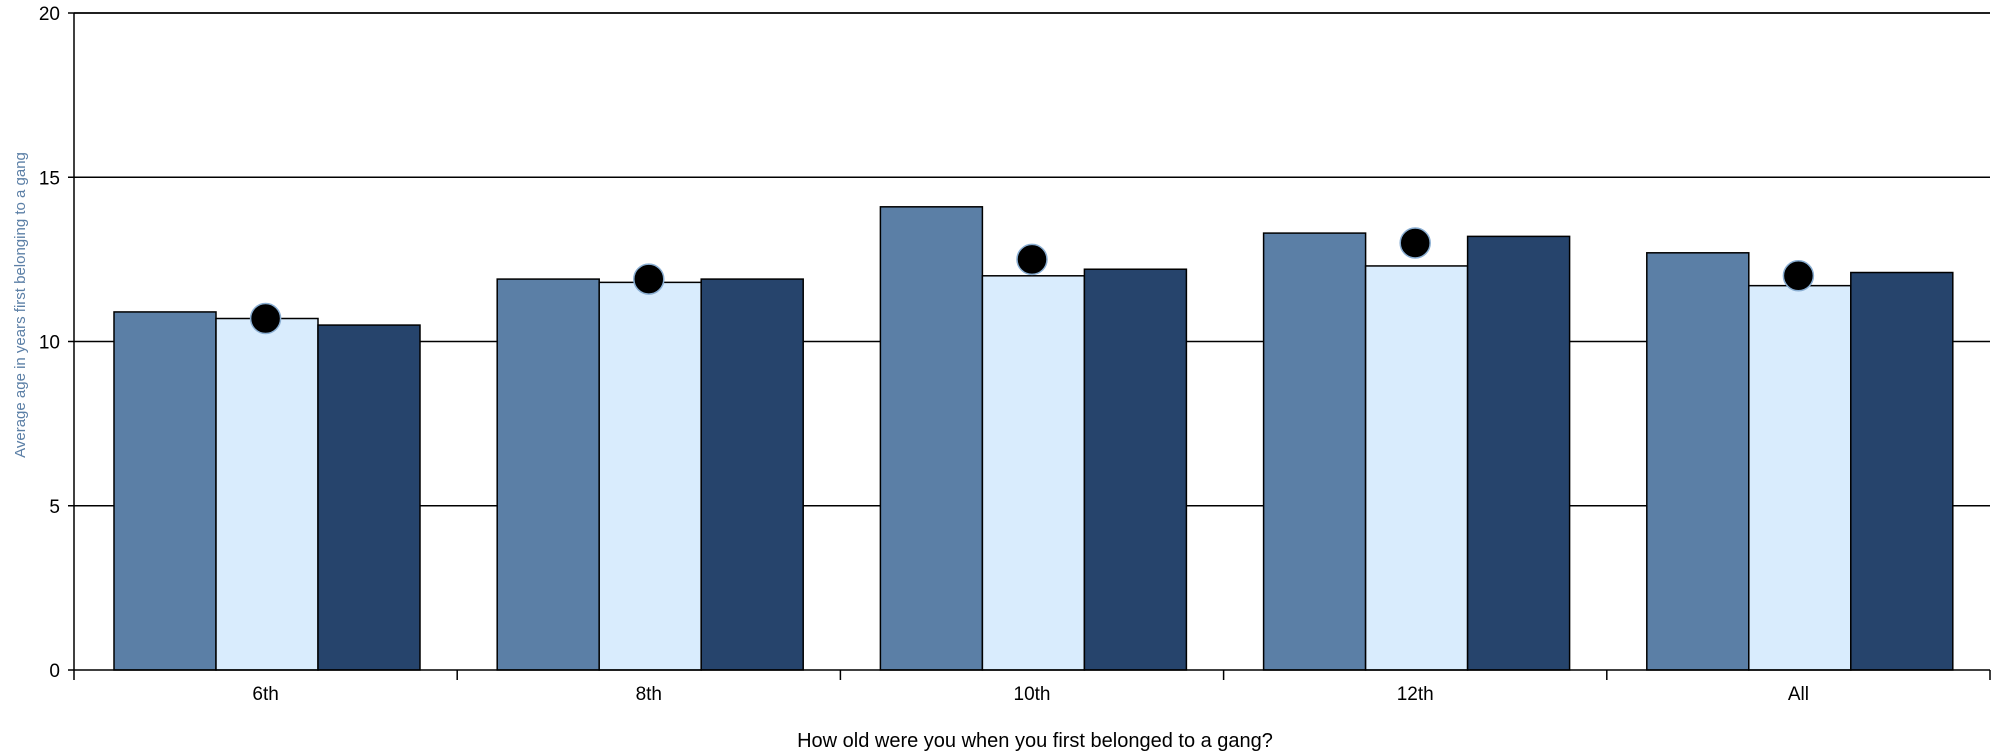  I want to click on marker-All, so click(1798, 276).